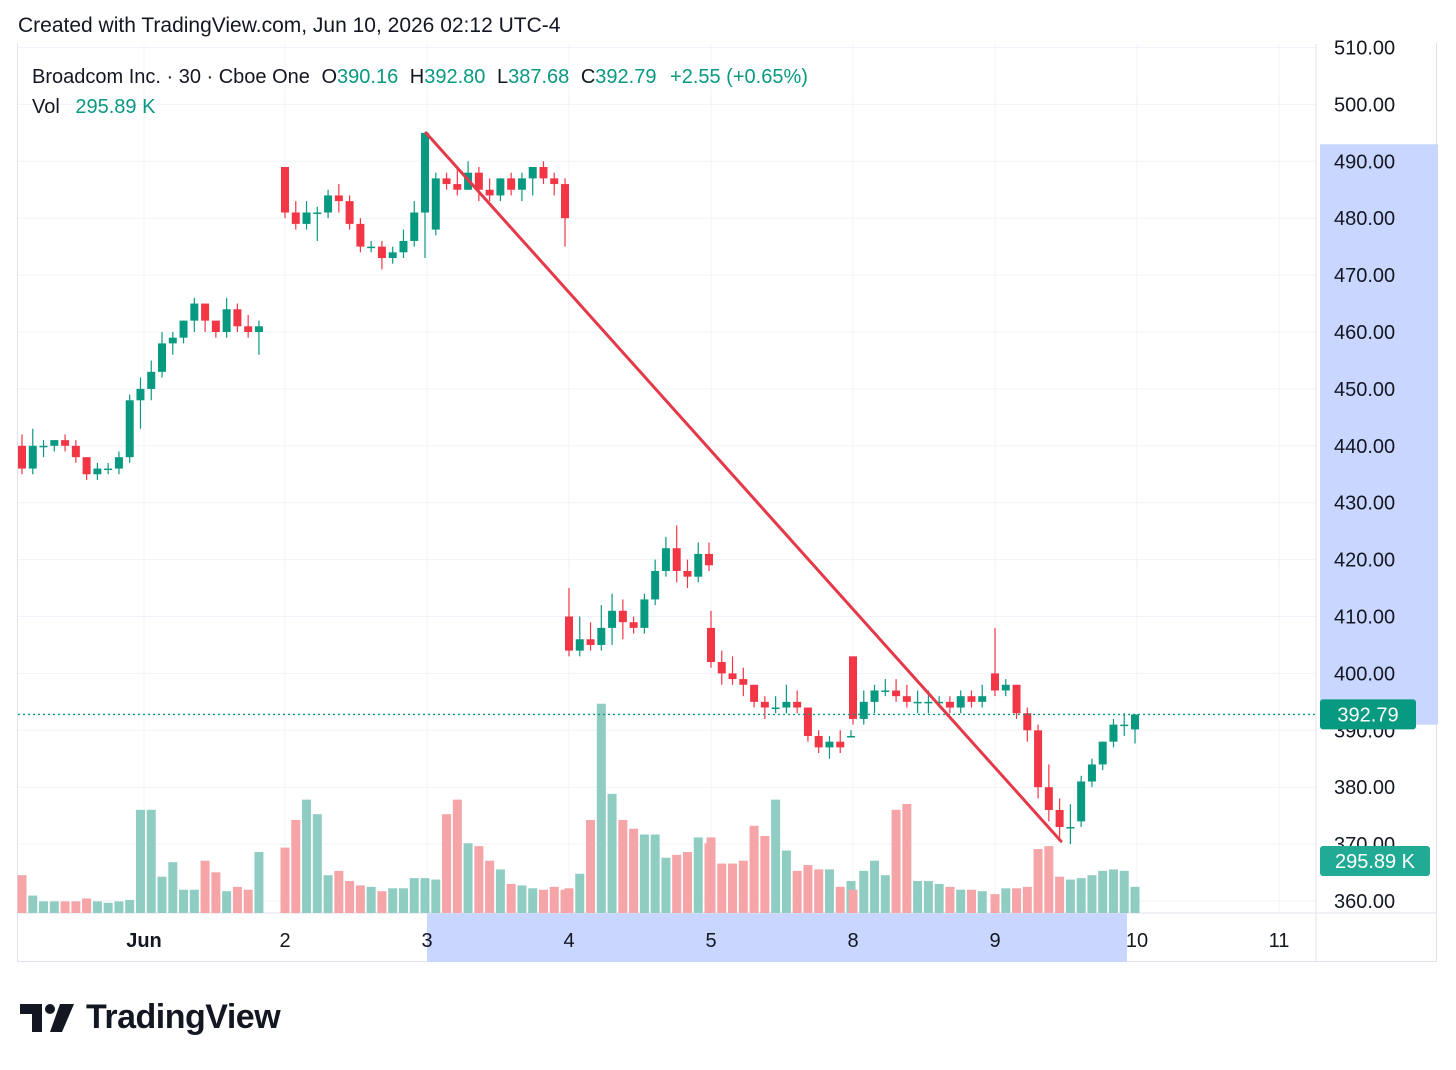  Describe the element at coordinates (144, 941) in the screenshot. I see `time-tick-label: Jun` at that location.